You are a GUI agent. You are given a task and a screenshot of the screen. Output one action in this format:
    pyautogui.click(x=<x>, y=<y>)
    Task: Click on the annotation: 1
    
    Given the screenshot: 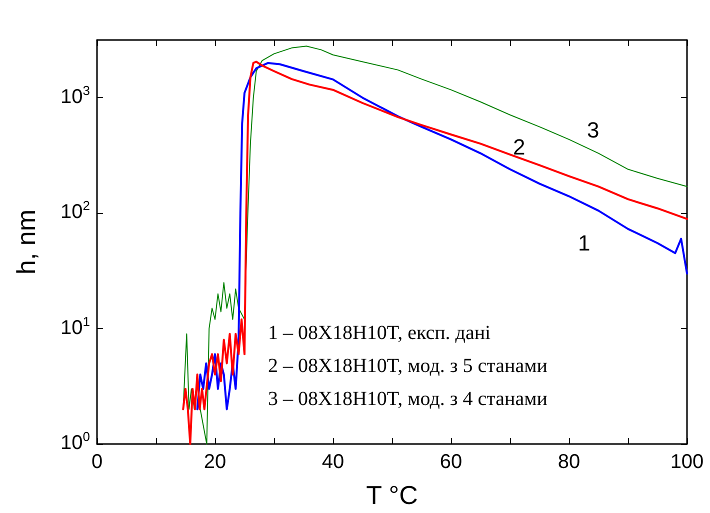 What is the action you would take?
    pyautogui.click(x=584, y=243)
    